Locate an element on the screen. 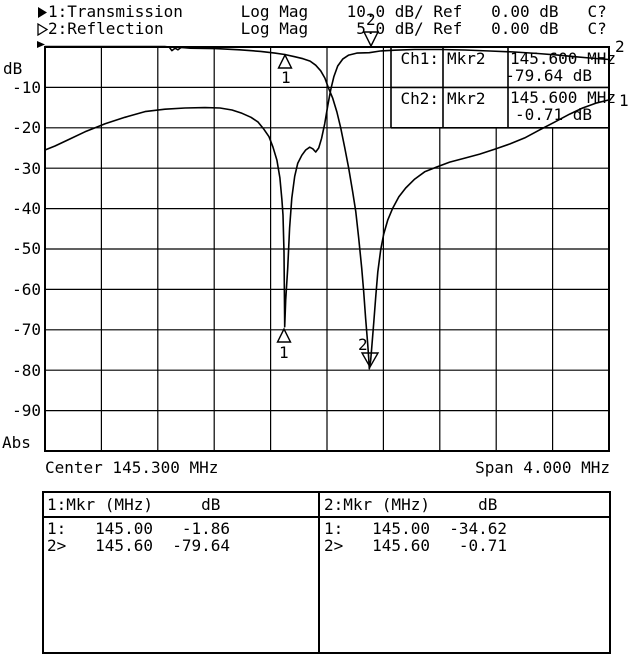 This screenshot has height=659, width=640. marker-table-ch1-header: 1:Mkr (MHz) dB is located at coordinates (134, 504).